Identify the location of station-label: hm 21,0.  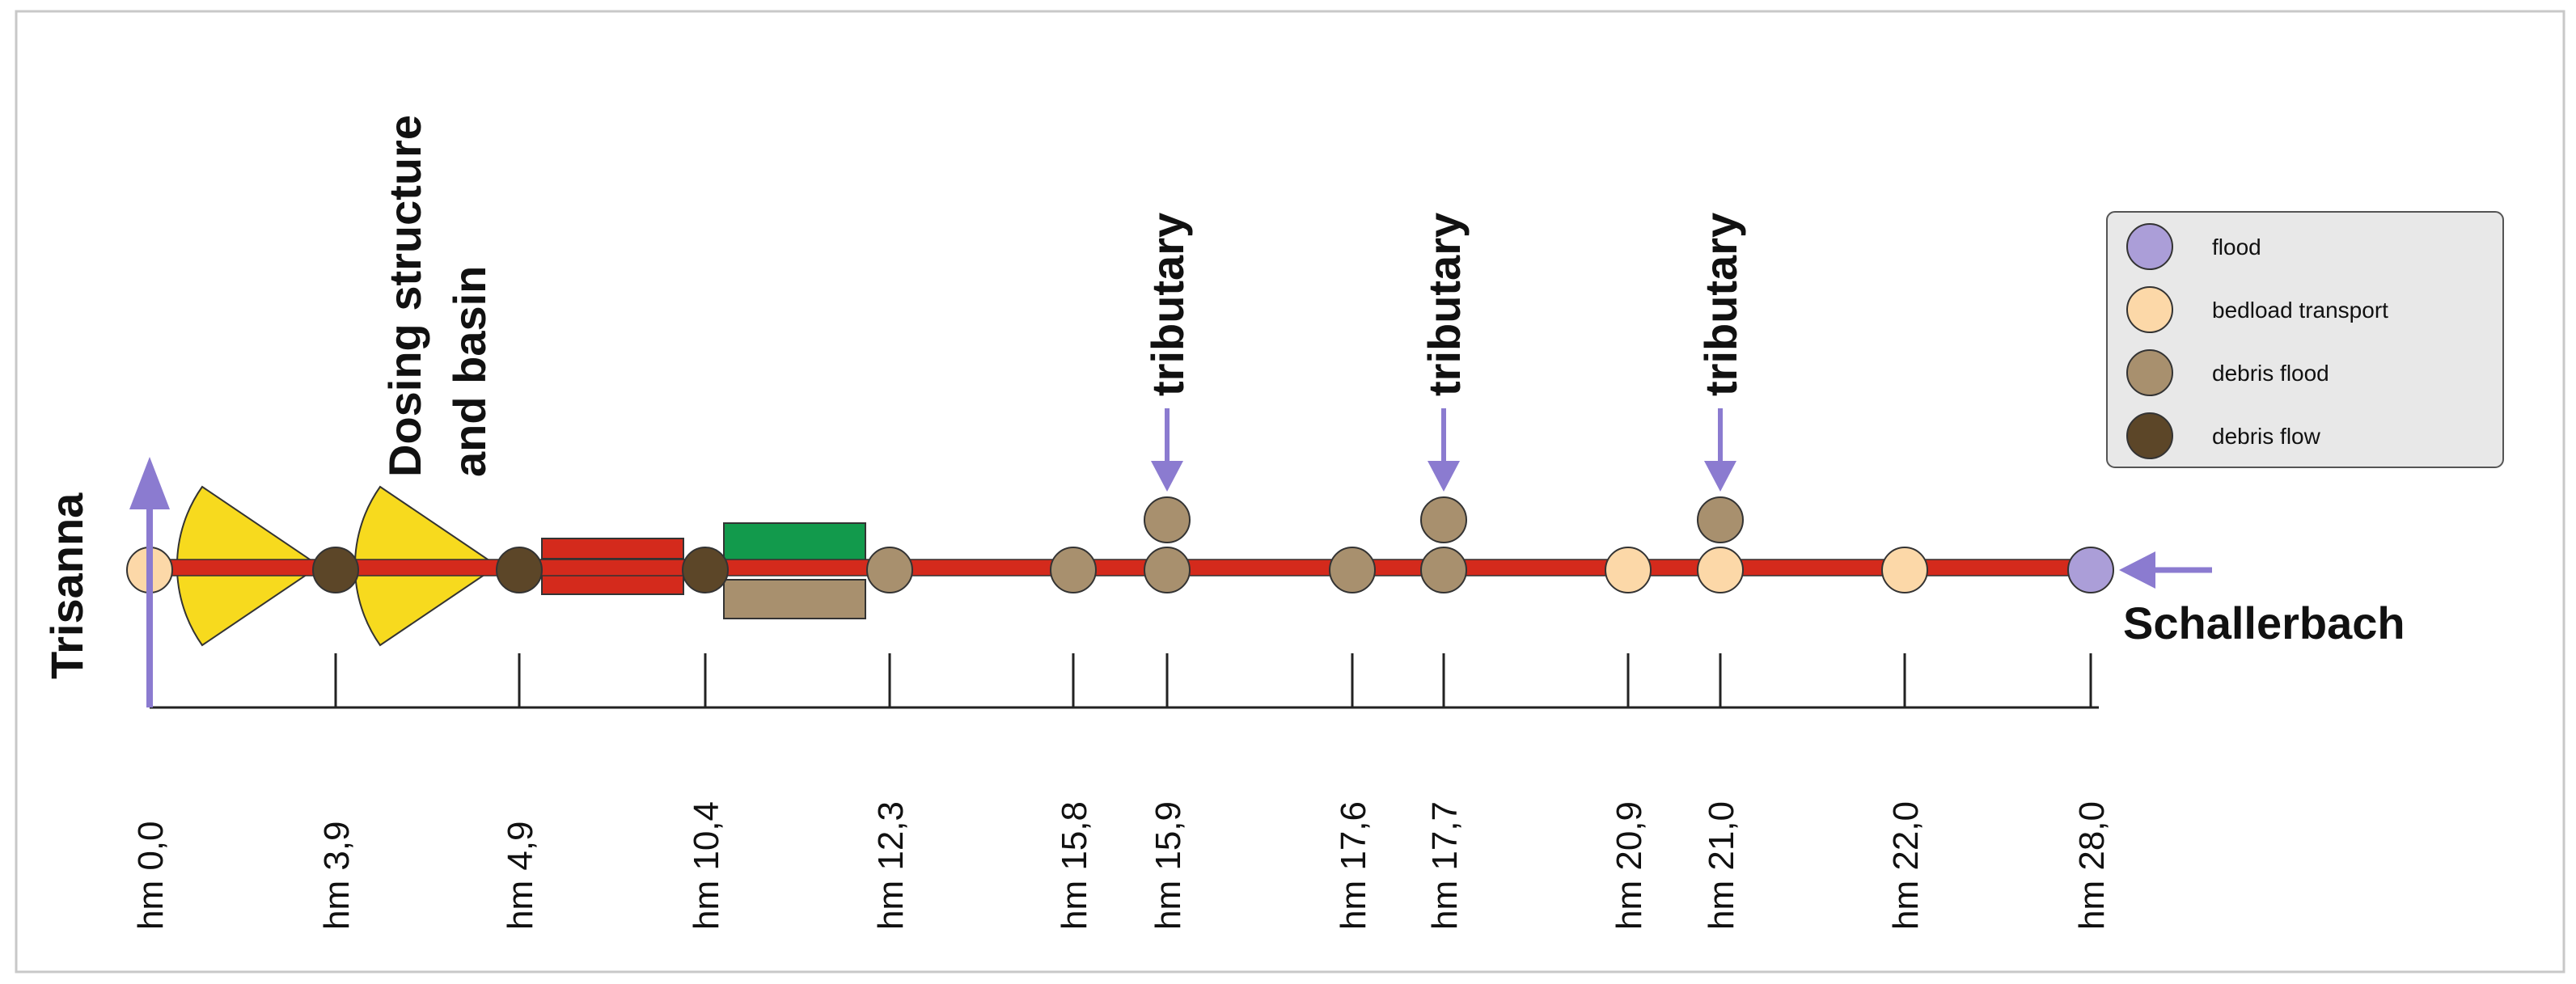
(1722, 866).